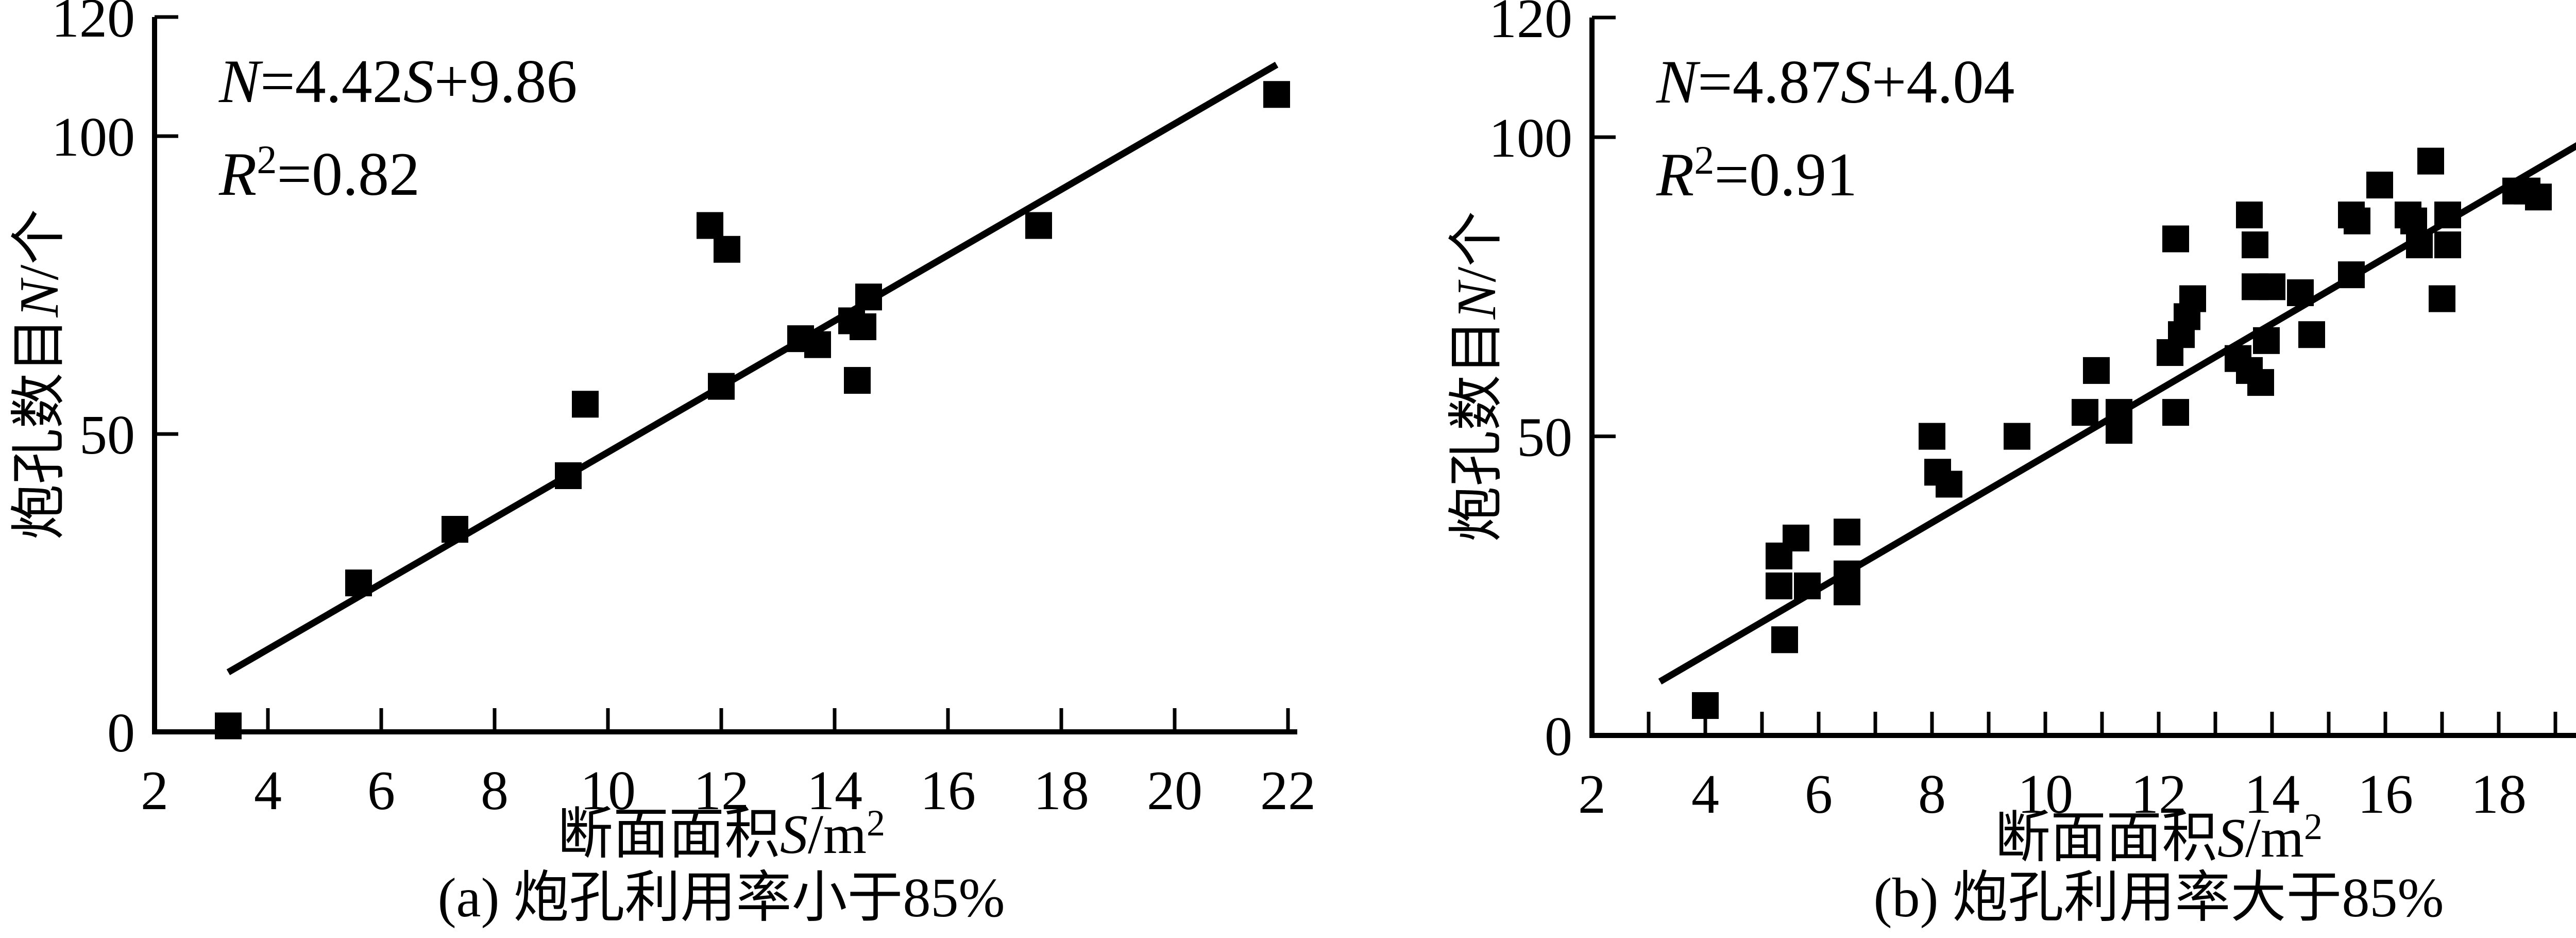 The width and height of the screenshot is (2576, 938). What do you see at coordinates (1174, 791) in the screenshot?
I see `x-tick-label: 20` at bounding box center [1174, 791].